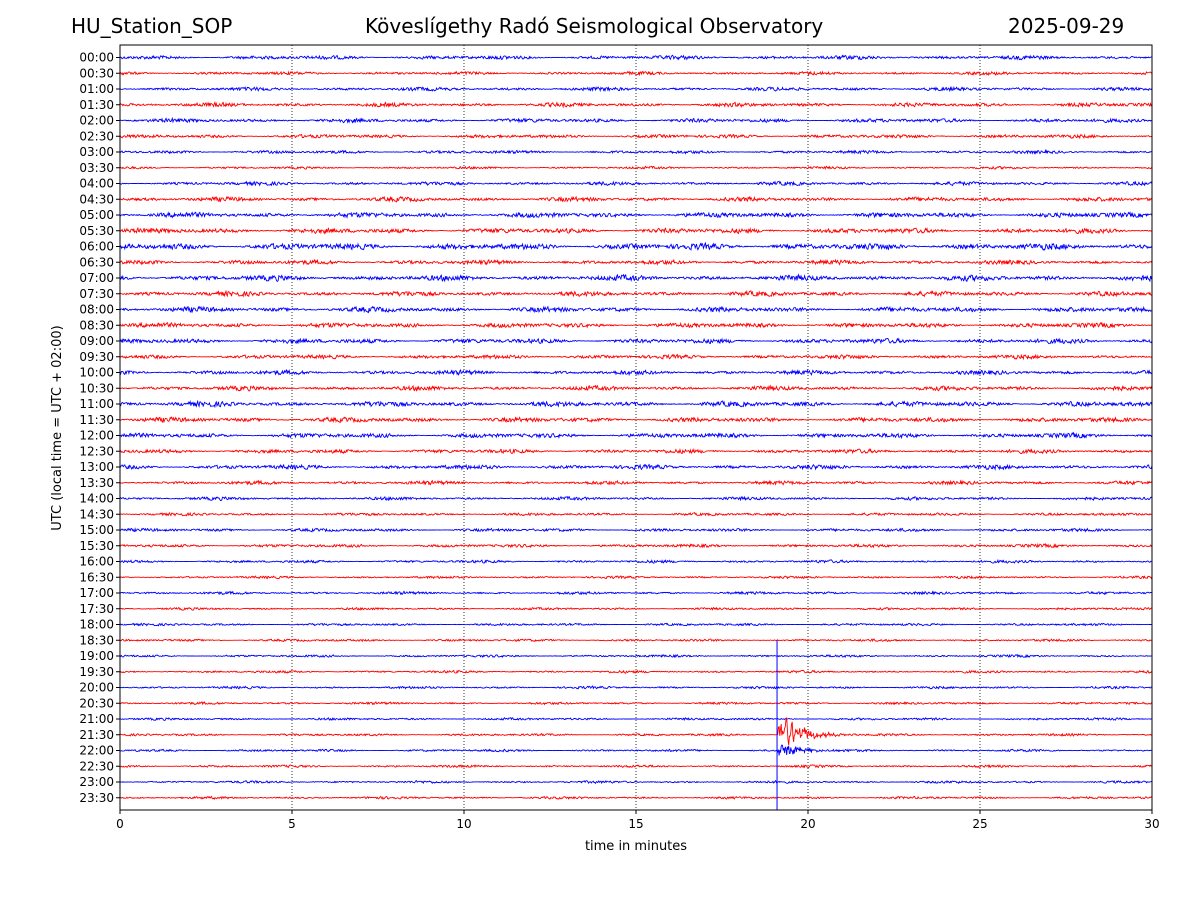  I want to click on x-tick-label: 20, so click(807, 824).